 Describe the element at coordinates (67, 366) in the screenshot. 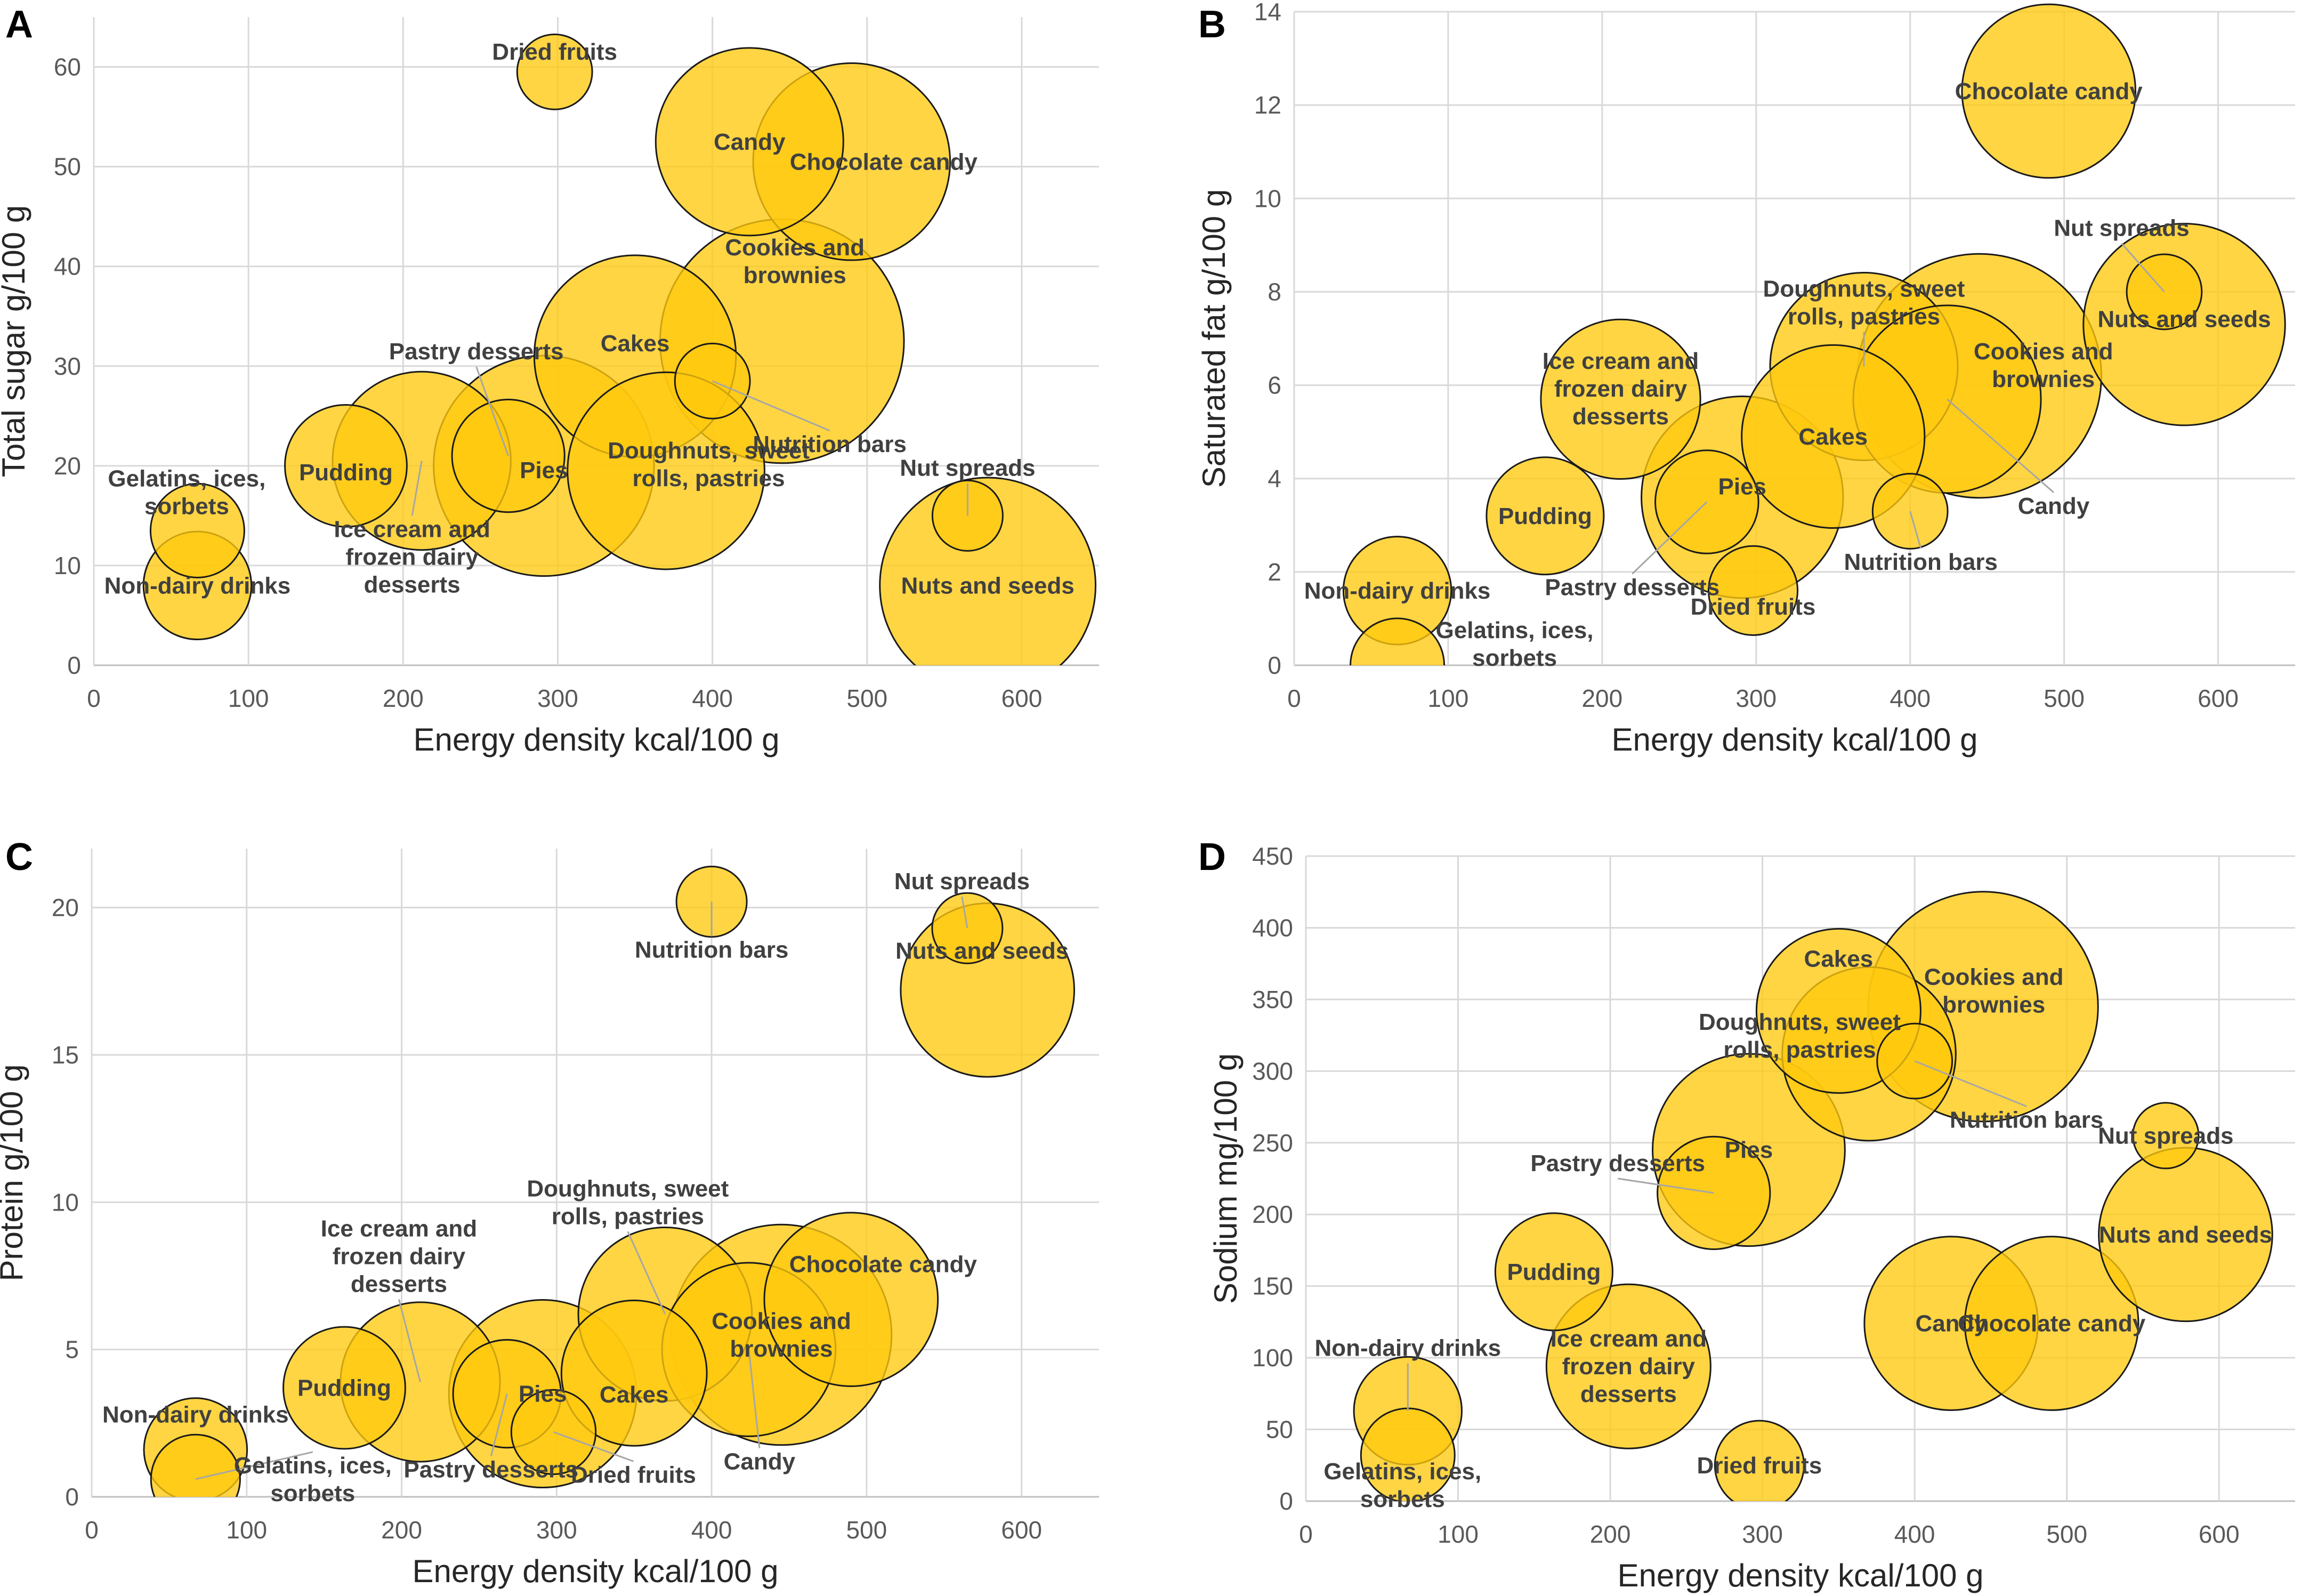

I see `y-tick-label: 30` at that location.